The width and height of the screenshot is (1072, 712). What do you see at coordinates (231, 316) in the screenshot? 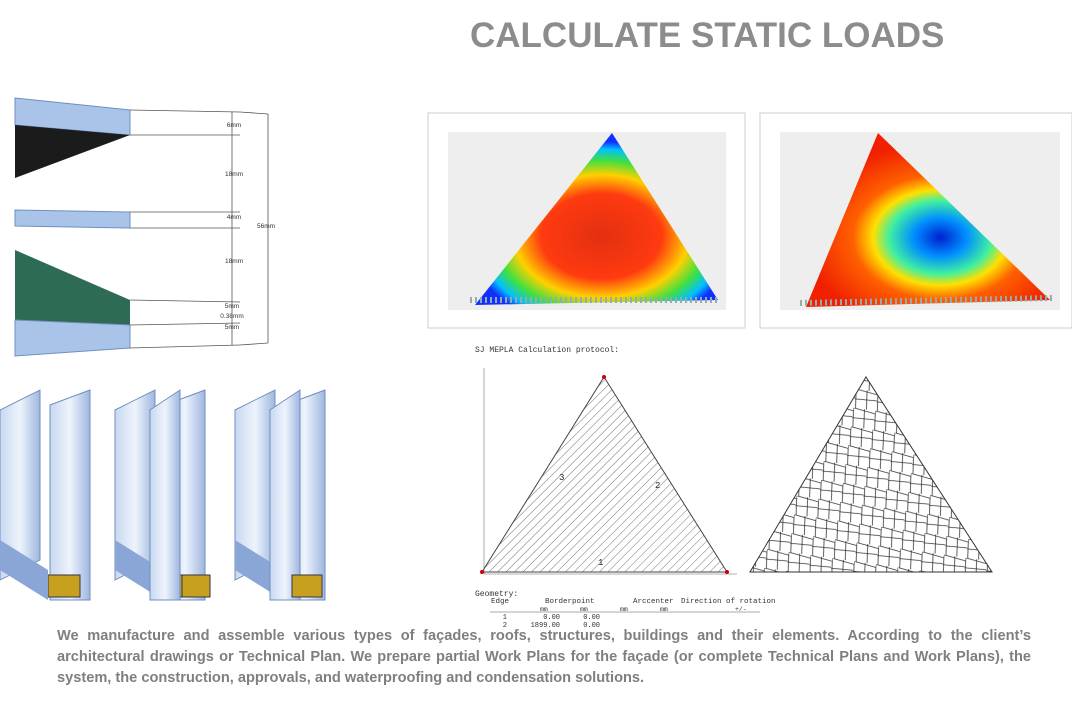
I see `dimension-label: 0.38mm` at bounding box center [231, 316].